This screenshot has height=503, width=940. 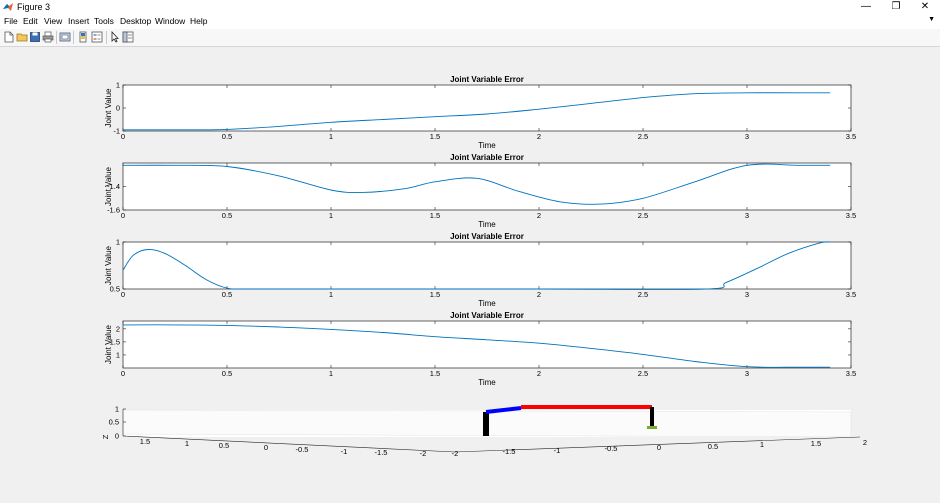 I want to click on z-tick-label: 1, so click(x=117, y=409).